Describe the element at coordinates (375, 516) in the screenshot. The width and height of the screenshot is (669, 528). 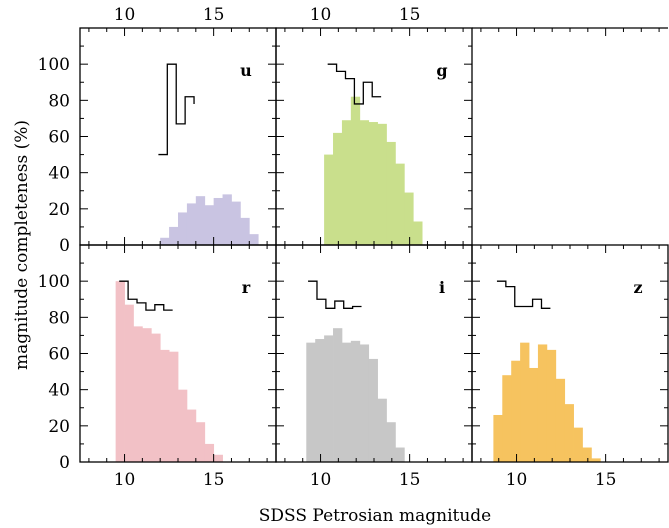
I see `x-axis-title: SDSS Petrosian magnitude` at that location.